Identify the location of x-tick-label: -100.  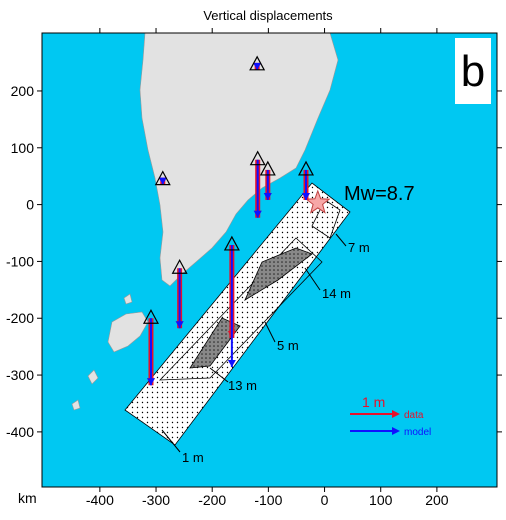
(268, 500).